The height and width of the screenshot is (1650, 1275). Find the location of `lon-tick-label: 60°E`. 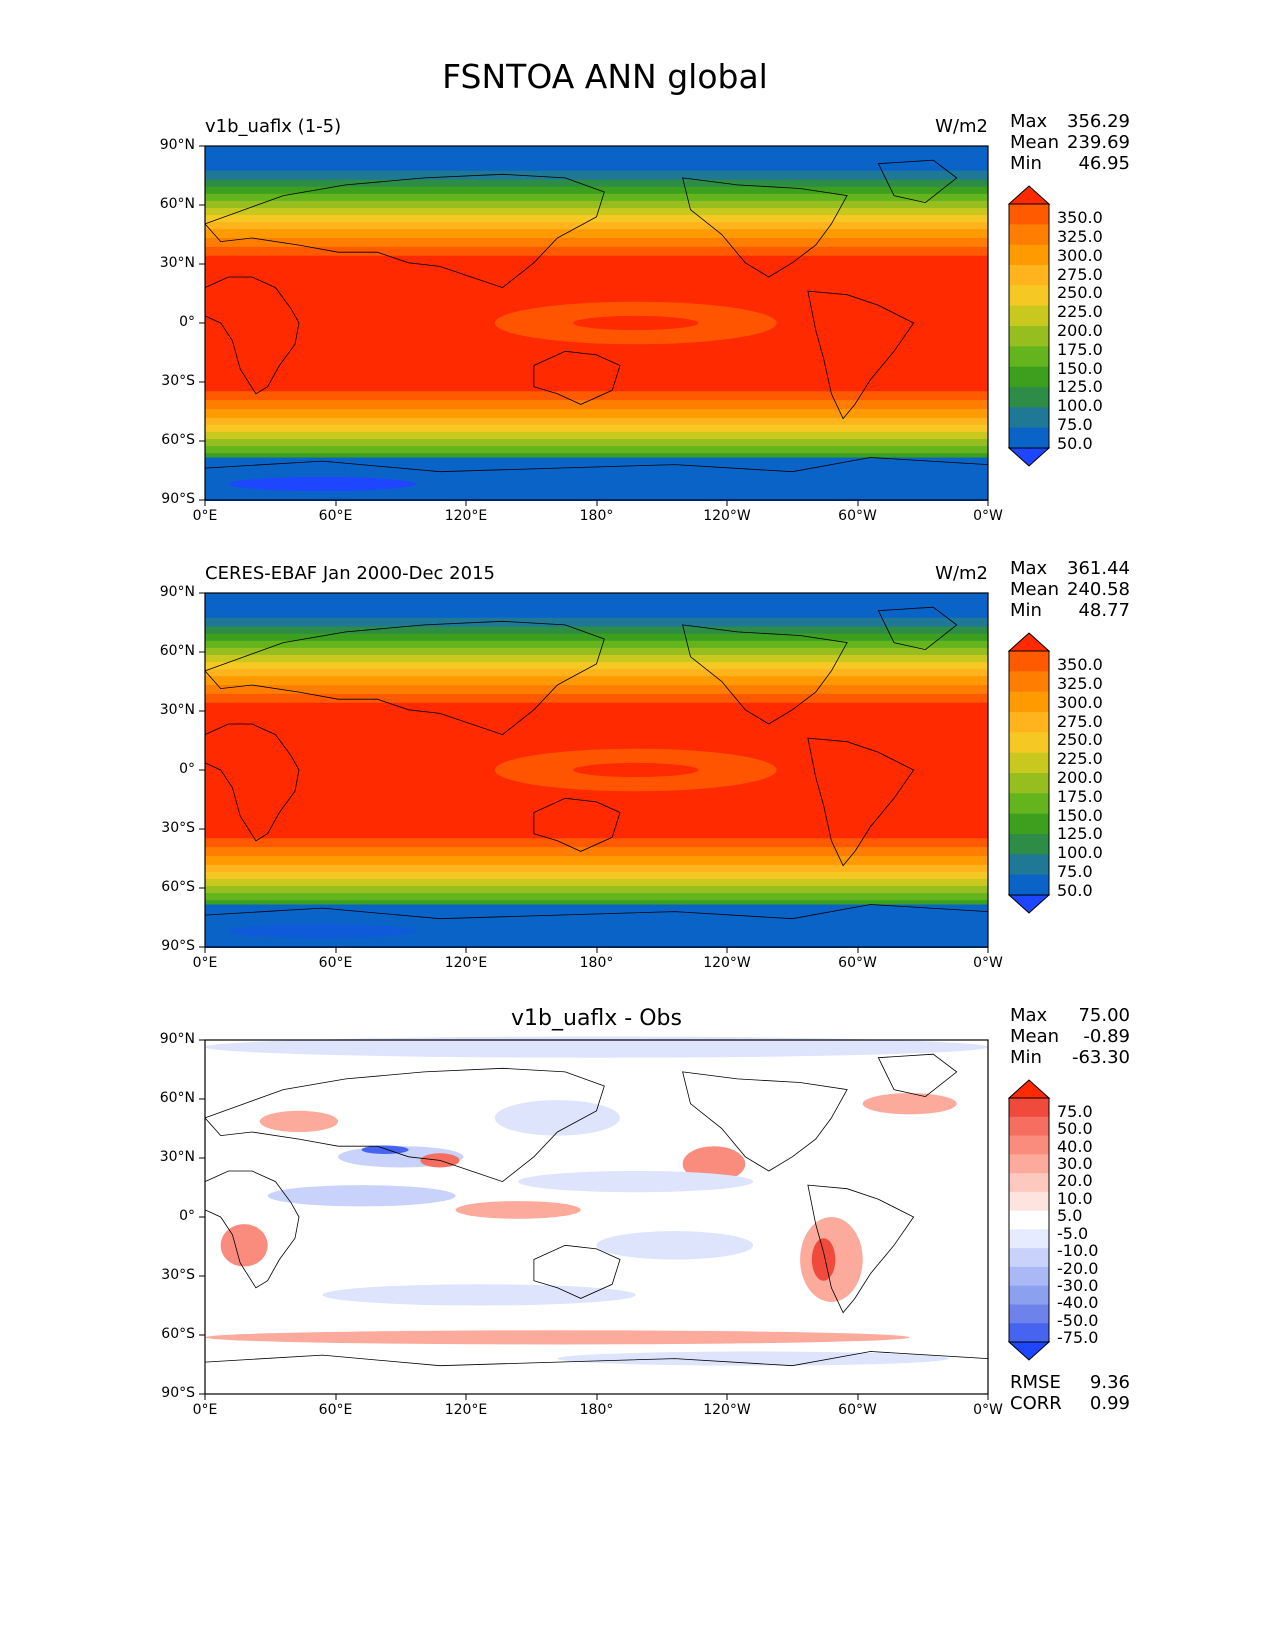

lon-tick-label: 60°E is located at coordinates (335, 1410).